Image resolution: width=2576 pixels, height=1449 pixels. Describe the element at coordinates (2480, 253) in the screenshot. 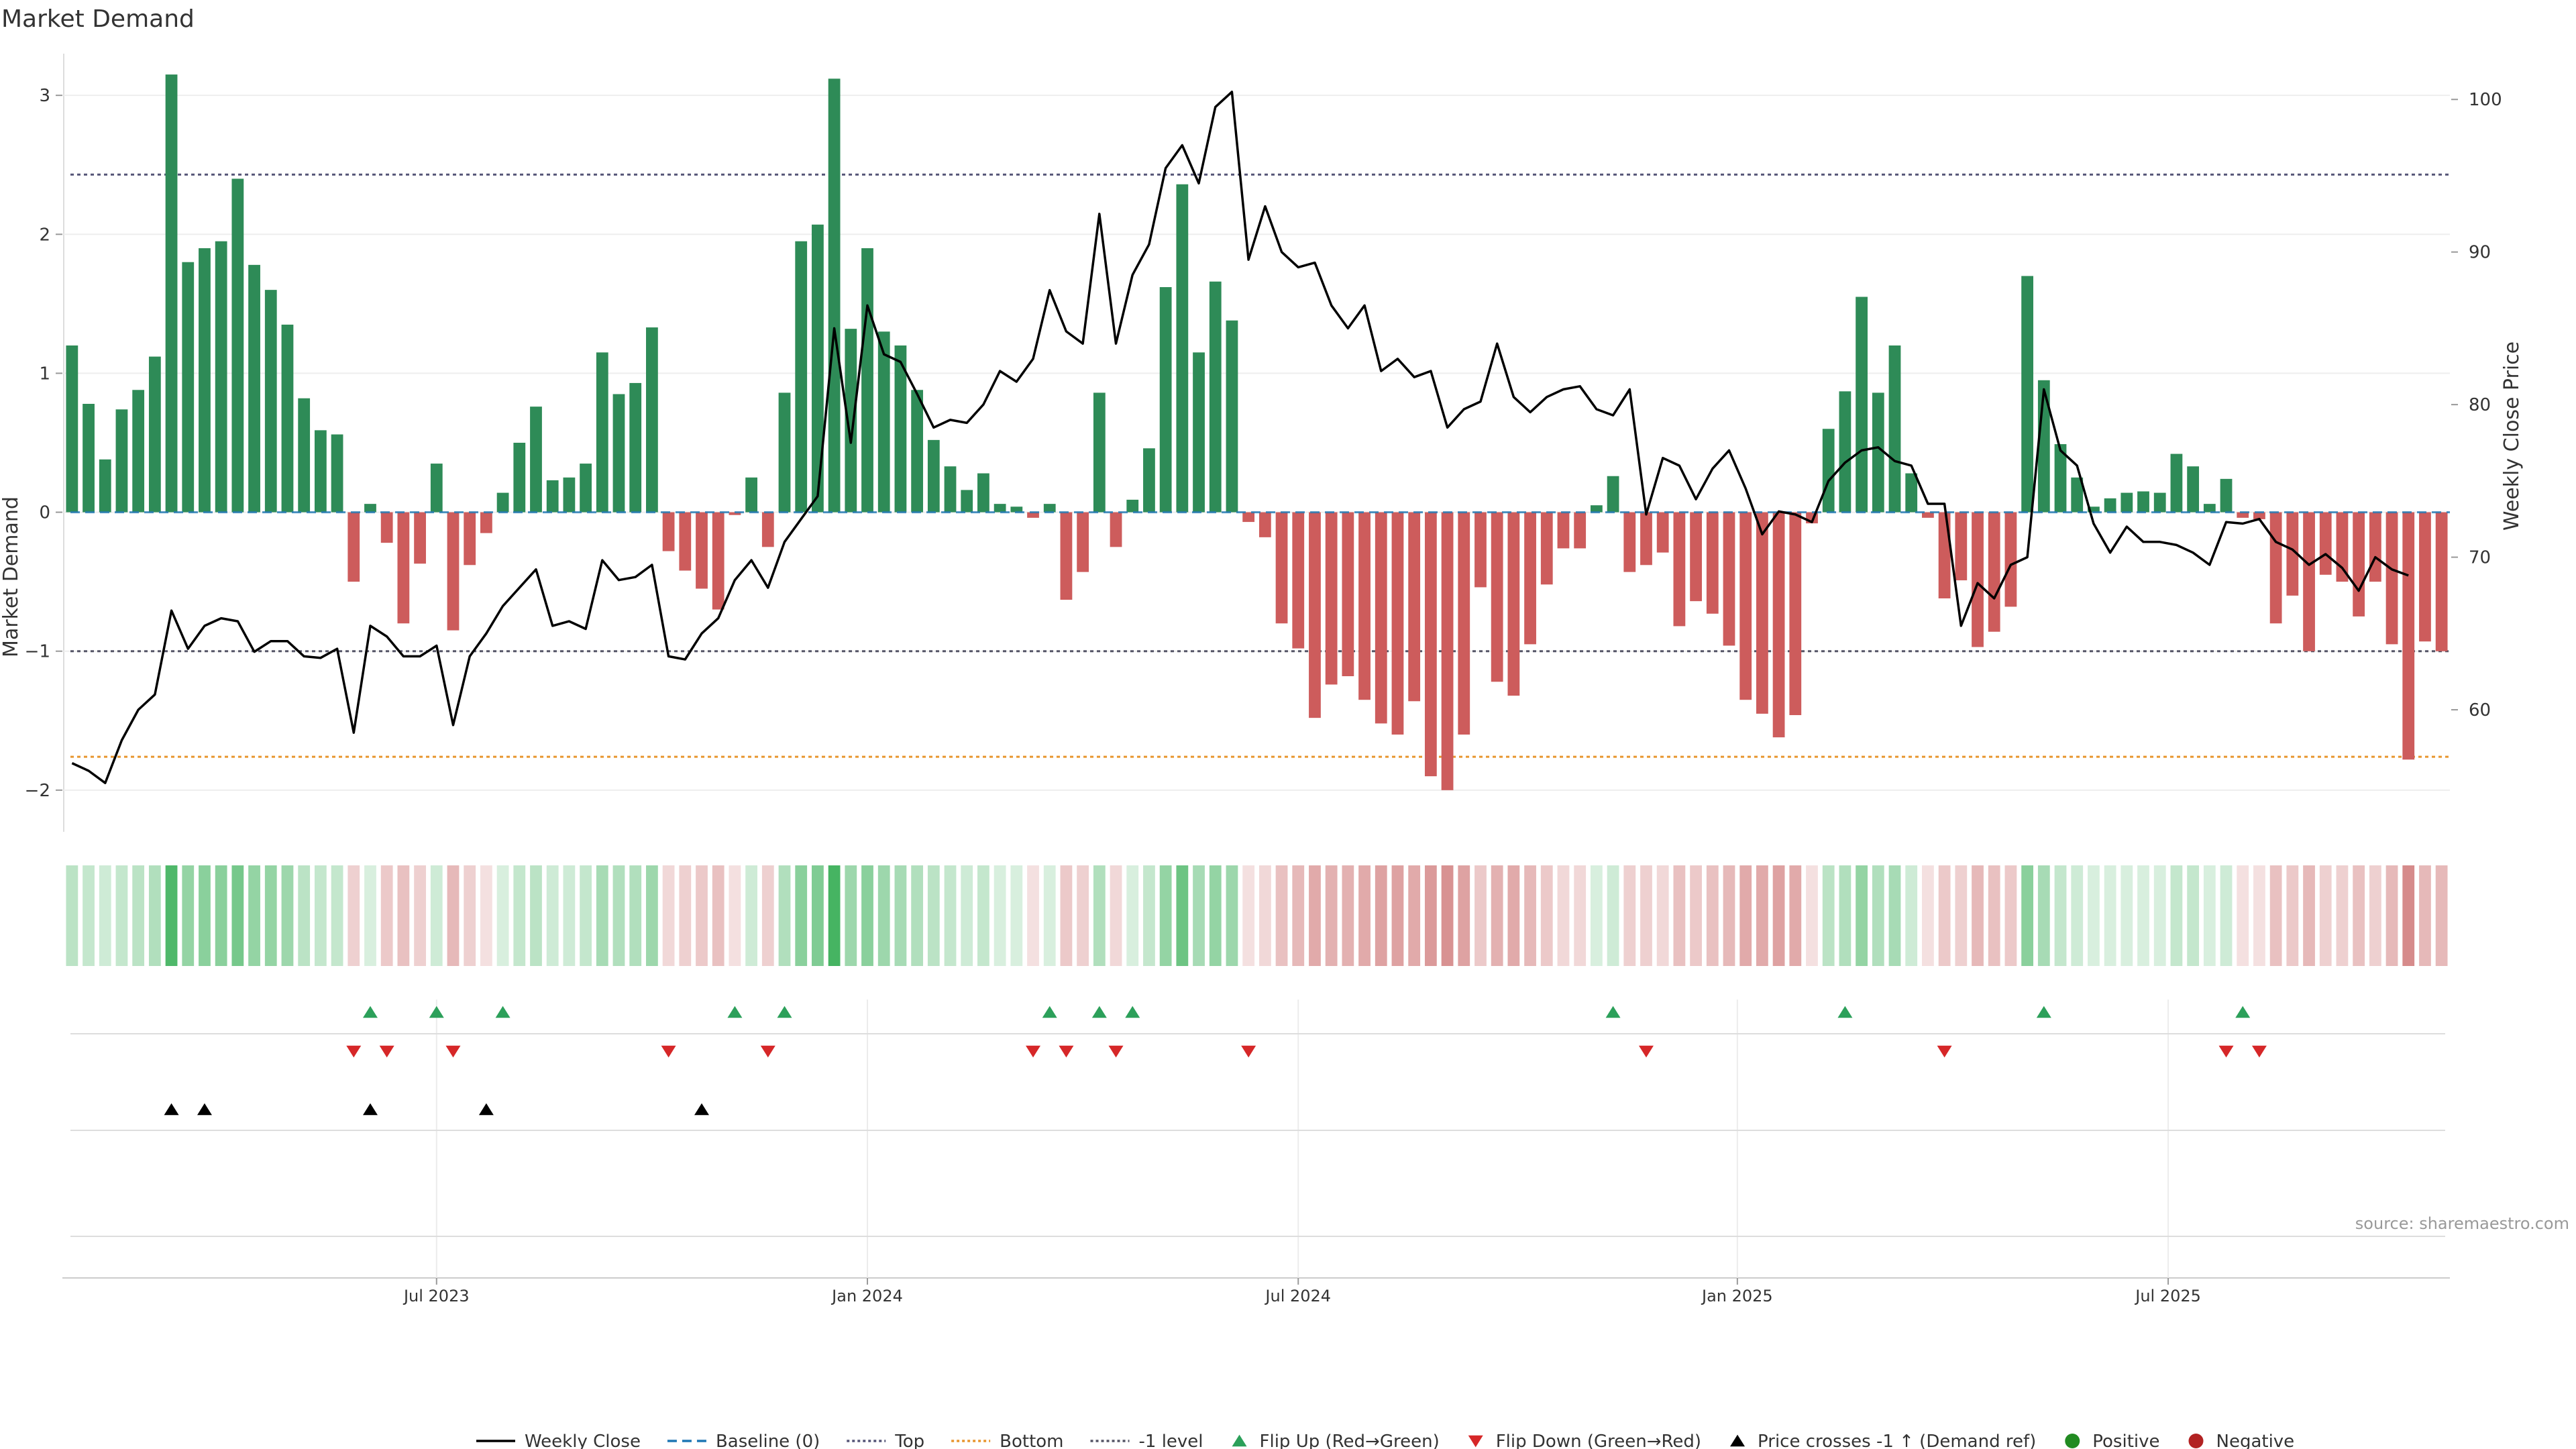

I see `right-tick-label: 90` at that location.